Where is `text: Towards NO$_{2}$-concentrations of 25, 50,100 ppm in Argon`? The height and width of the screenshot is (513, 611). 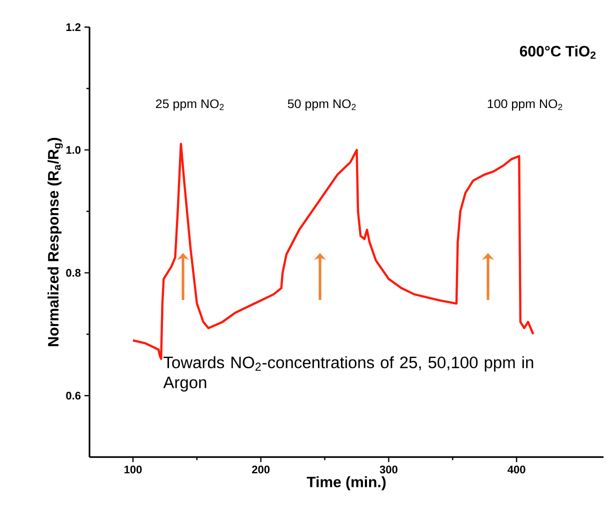
text: Towards NO$_{2}$-concentrations of 25, 50,100 ppm in Argon is located at coordinates (348, 374).